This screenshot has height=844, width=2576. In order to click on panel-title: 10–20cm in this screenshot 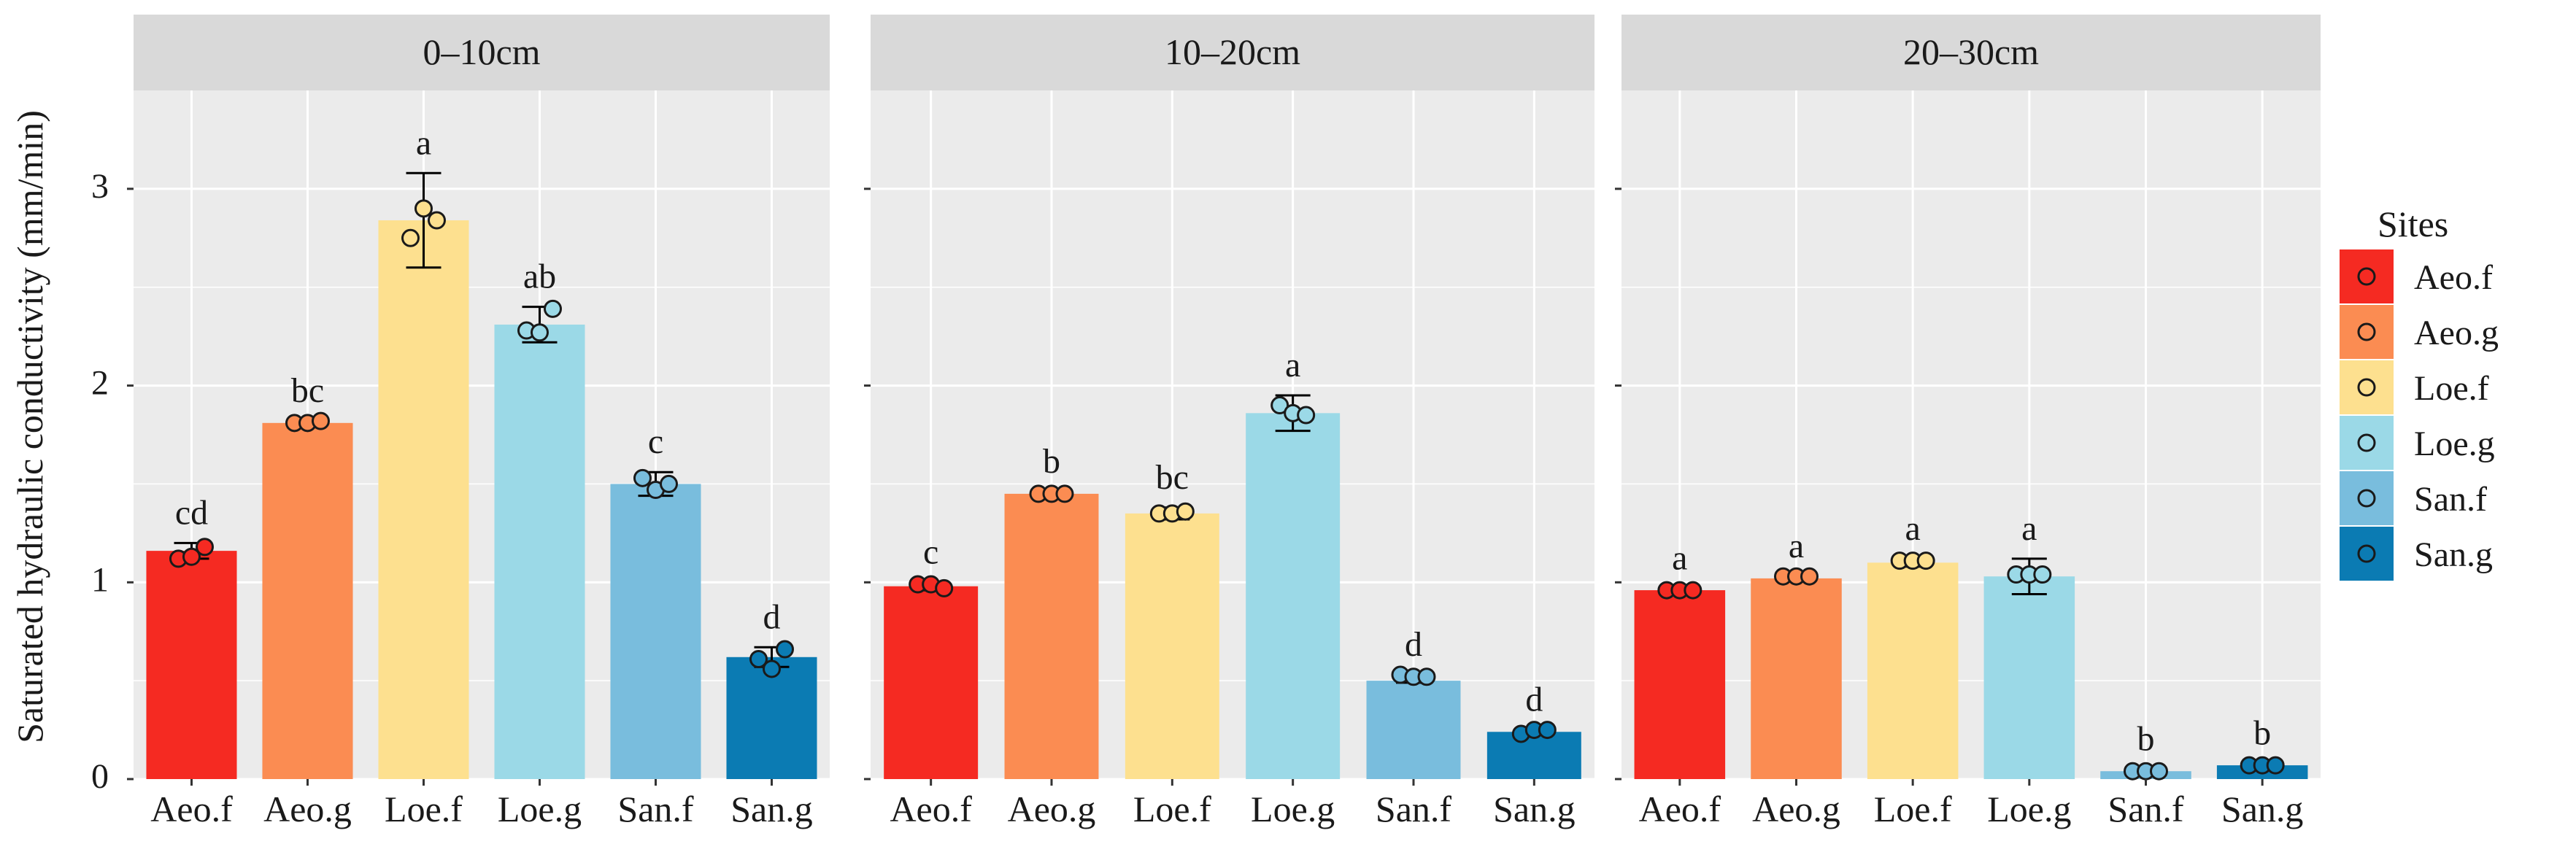, I will do `click(1232, 52)`.